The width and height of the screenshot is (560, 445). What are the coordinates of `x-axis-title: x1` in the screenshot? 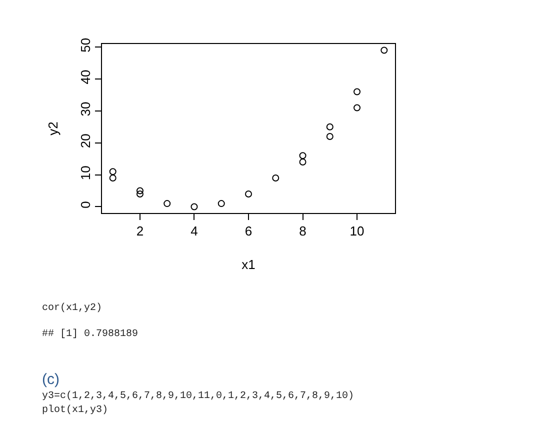 It's located at (249, 264).